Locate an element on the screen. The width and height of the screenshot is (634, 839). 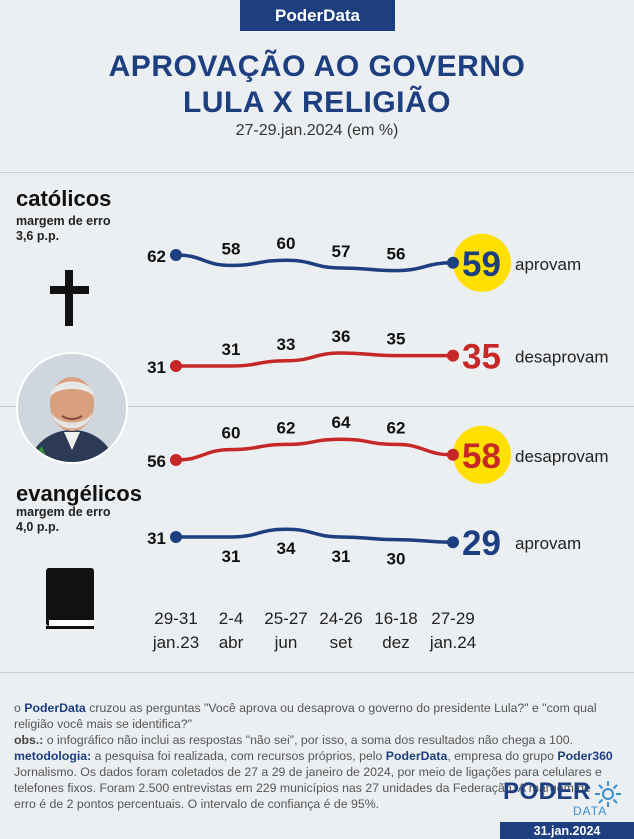
moe-evangelical-line1: margem de erro is located at coordinates (63, 512).